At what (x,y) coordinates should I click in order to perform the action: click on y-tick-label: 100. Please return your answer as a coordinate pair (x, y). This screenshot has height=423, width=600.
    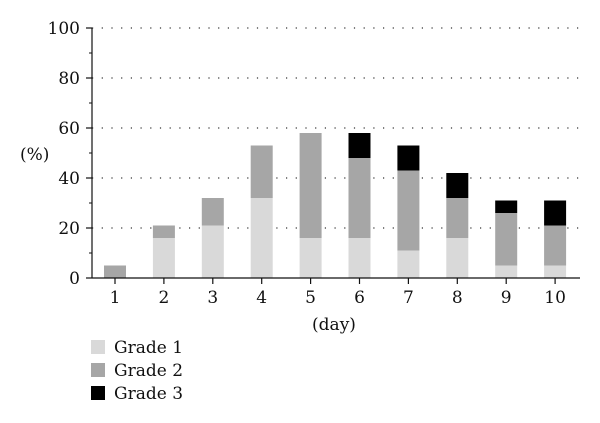
    Looking at the image, I should click on (64, 29).